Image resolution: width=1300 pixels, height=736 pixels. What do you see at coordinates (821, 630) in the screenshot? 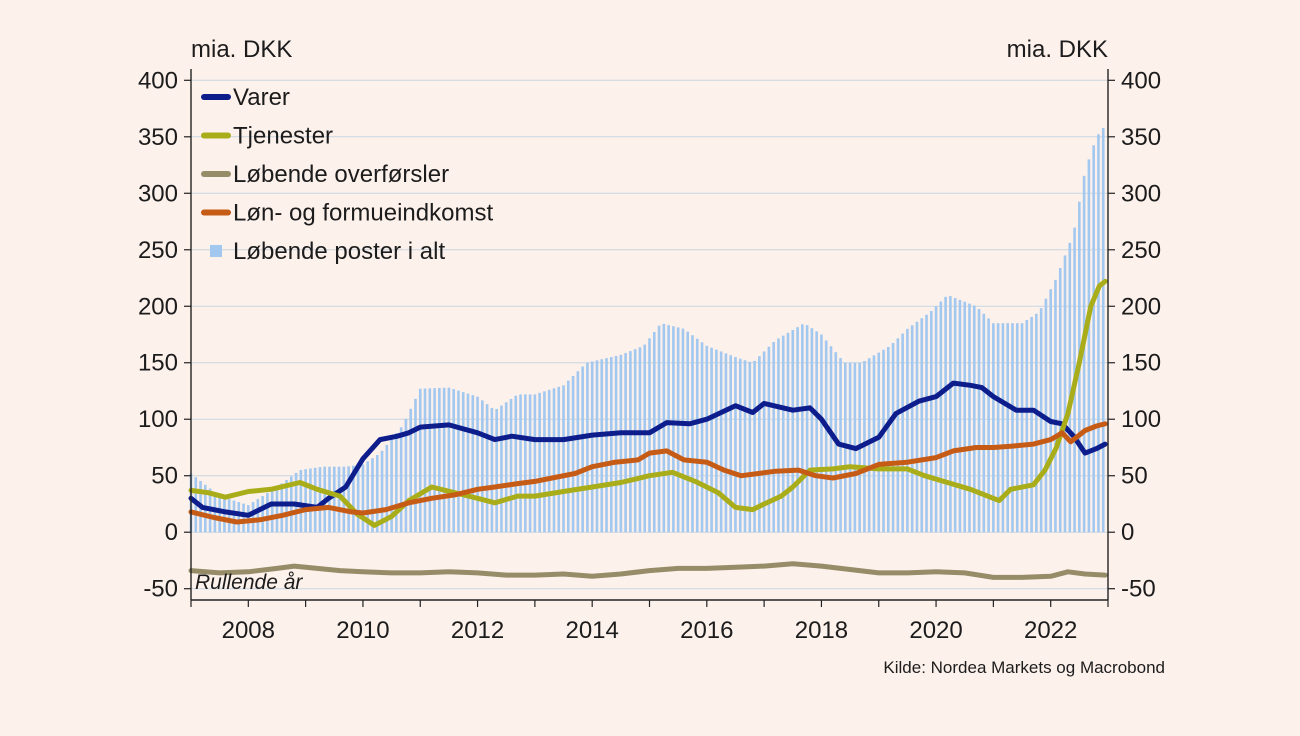
I see `x-tick-label: 2018` at bounding box center [821, 630].